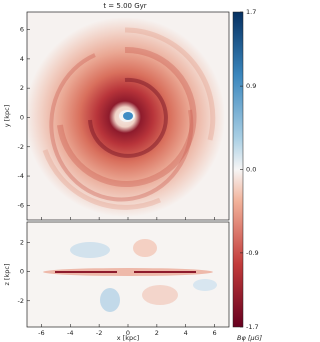 The image size is (320, 342). Describe the element at coordinates (252, 253) in the screenshot. I see `colorbar-tick-label: -0.9` at that location.